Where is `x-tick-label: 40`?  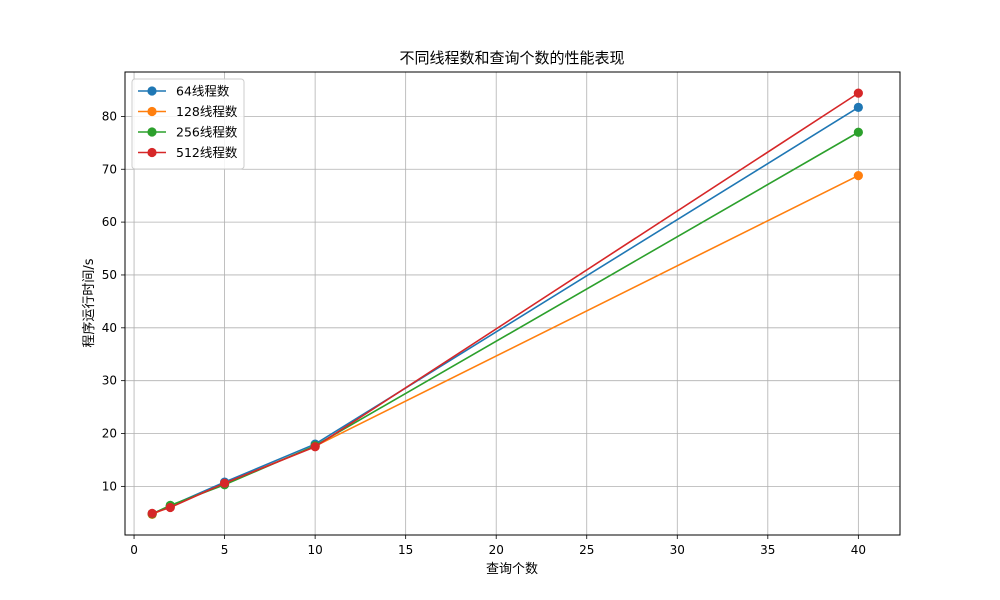
x-tick-label: 40 is located at coordinates (858, 550).